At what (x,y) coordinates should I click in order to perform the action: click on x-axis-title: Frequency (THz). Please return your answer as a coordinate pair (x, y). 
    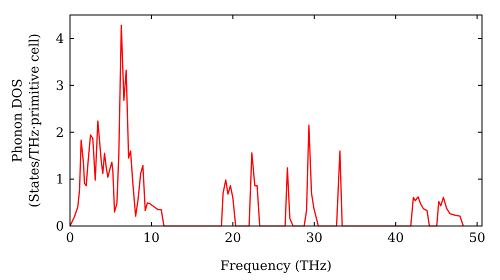
    Looking at the image, I should click on (276, 266).